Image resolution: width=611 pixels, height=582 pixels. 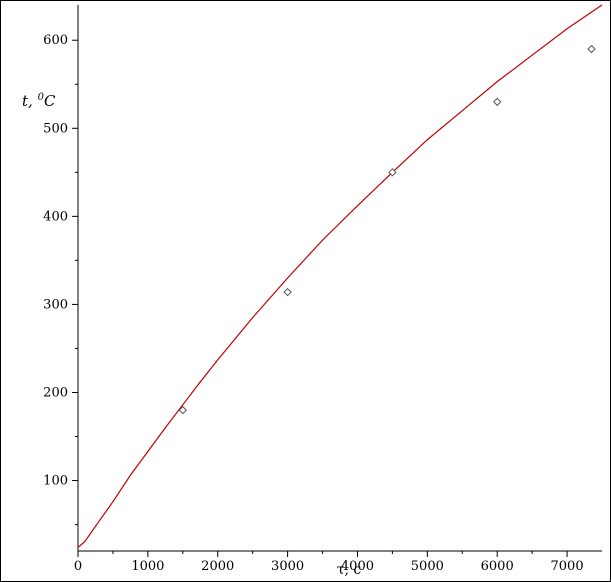 I want to click on y-tick-label: 400, so click(x=55, y=216).